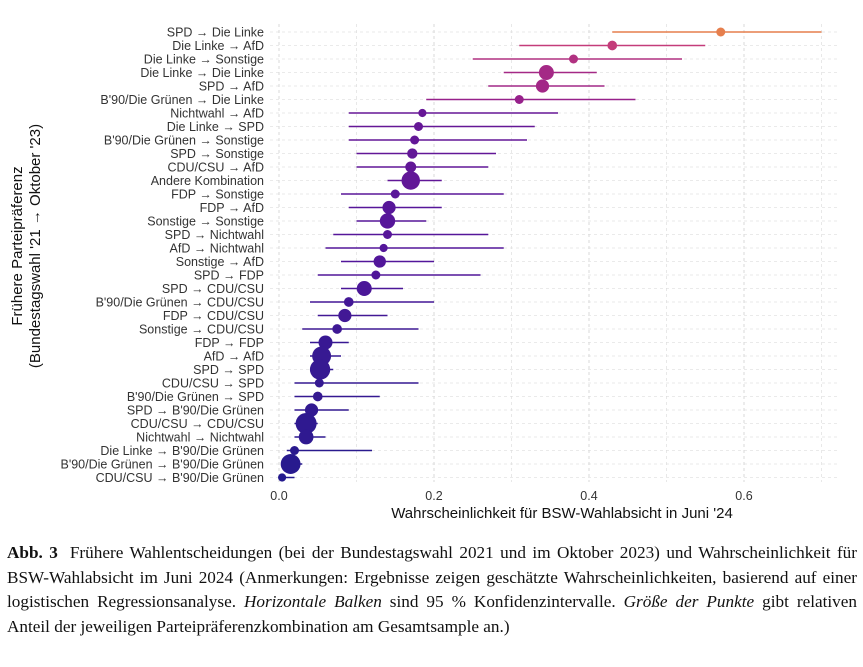 This screenshot has width=863, height=667. Describe the element at coordinates (214, 235) in the screenshot. I see `y-tick-label: SPD → Nichtwahl` at that location.